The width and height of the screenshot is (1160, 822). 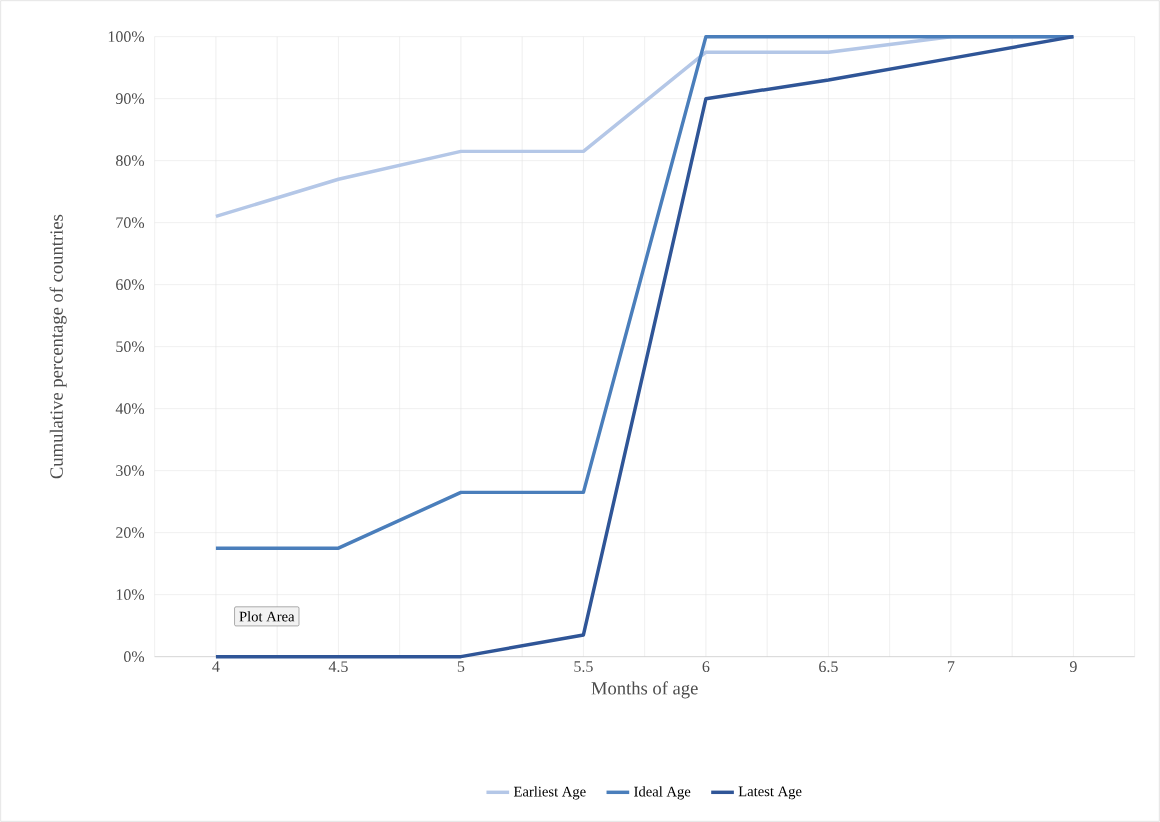 I want to click on x-tick-label: 7, so click(x=951, y=666).